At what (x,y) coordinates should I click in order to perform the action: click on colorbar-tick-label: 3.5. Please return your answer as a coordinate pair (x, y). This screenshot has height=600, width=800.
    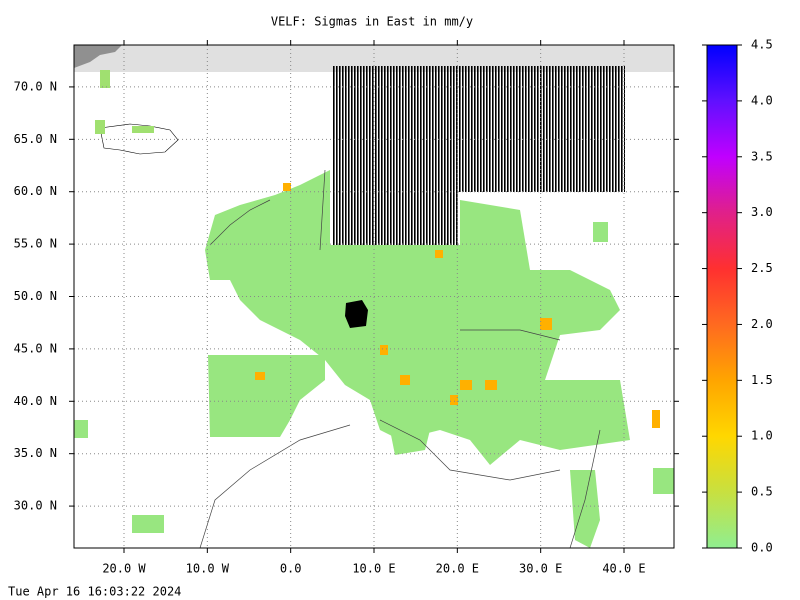
    Looking at the image, I should click on (762, 156).